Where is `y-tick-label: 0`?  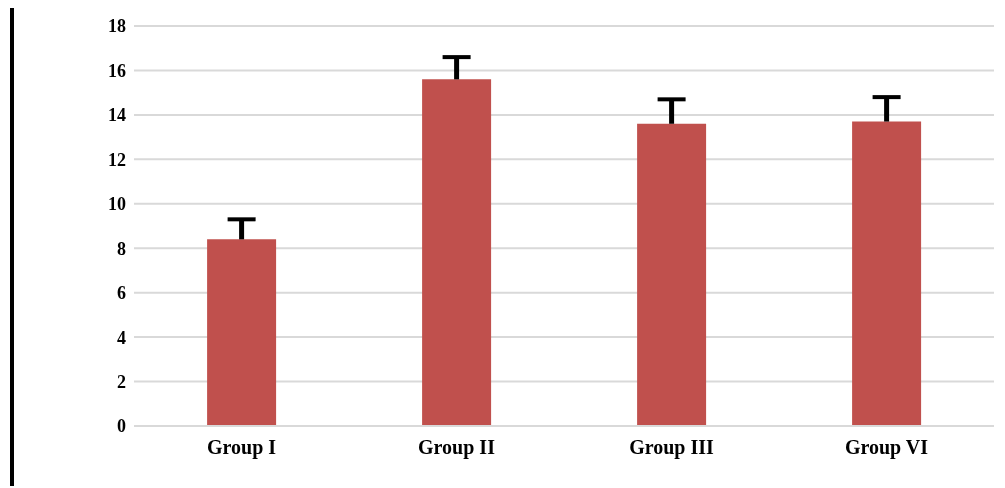 y-tick-label: 0 is located at coordinates (121, 426).